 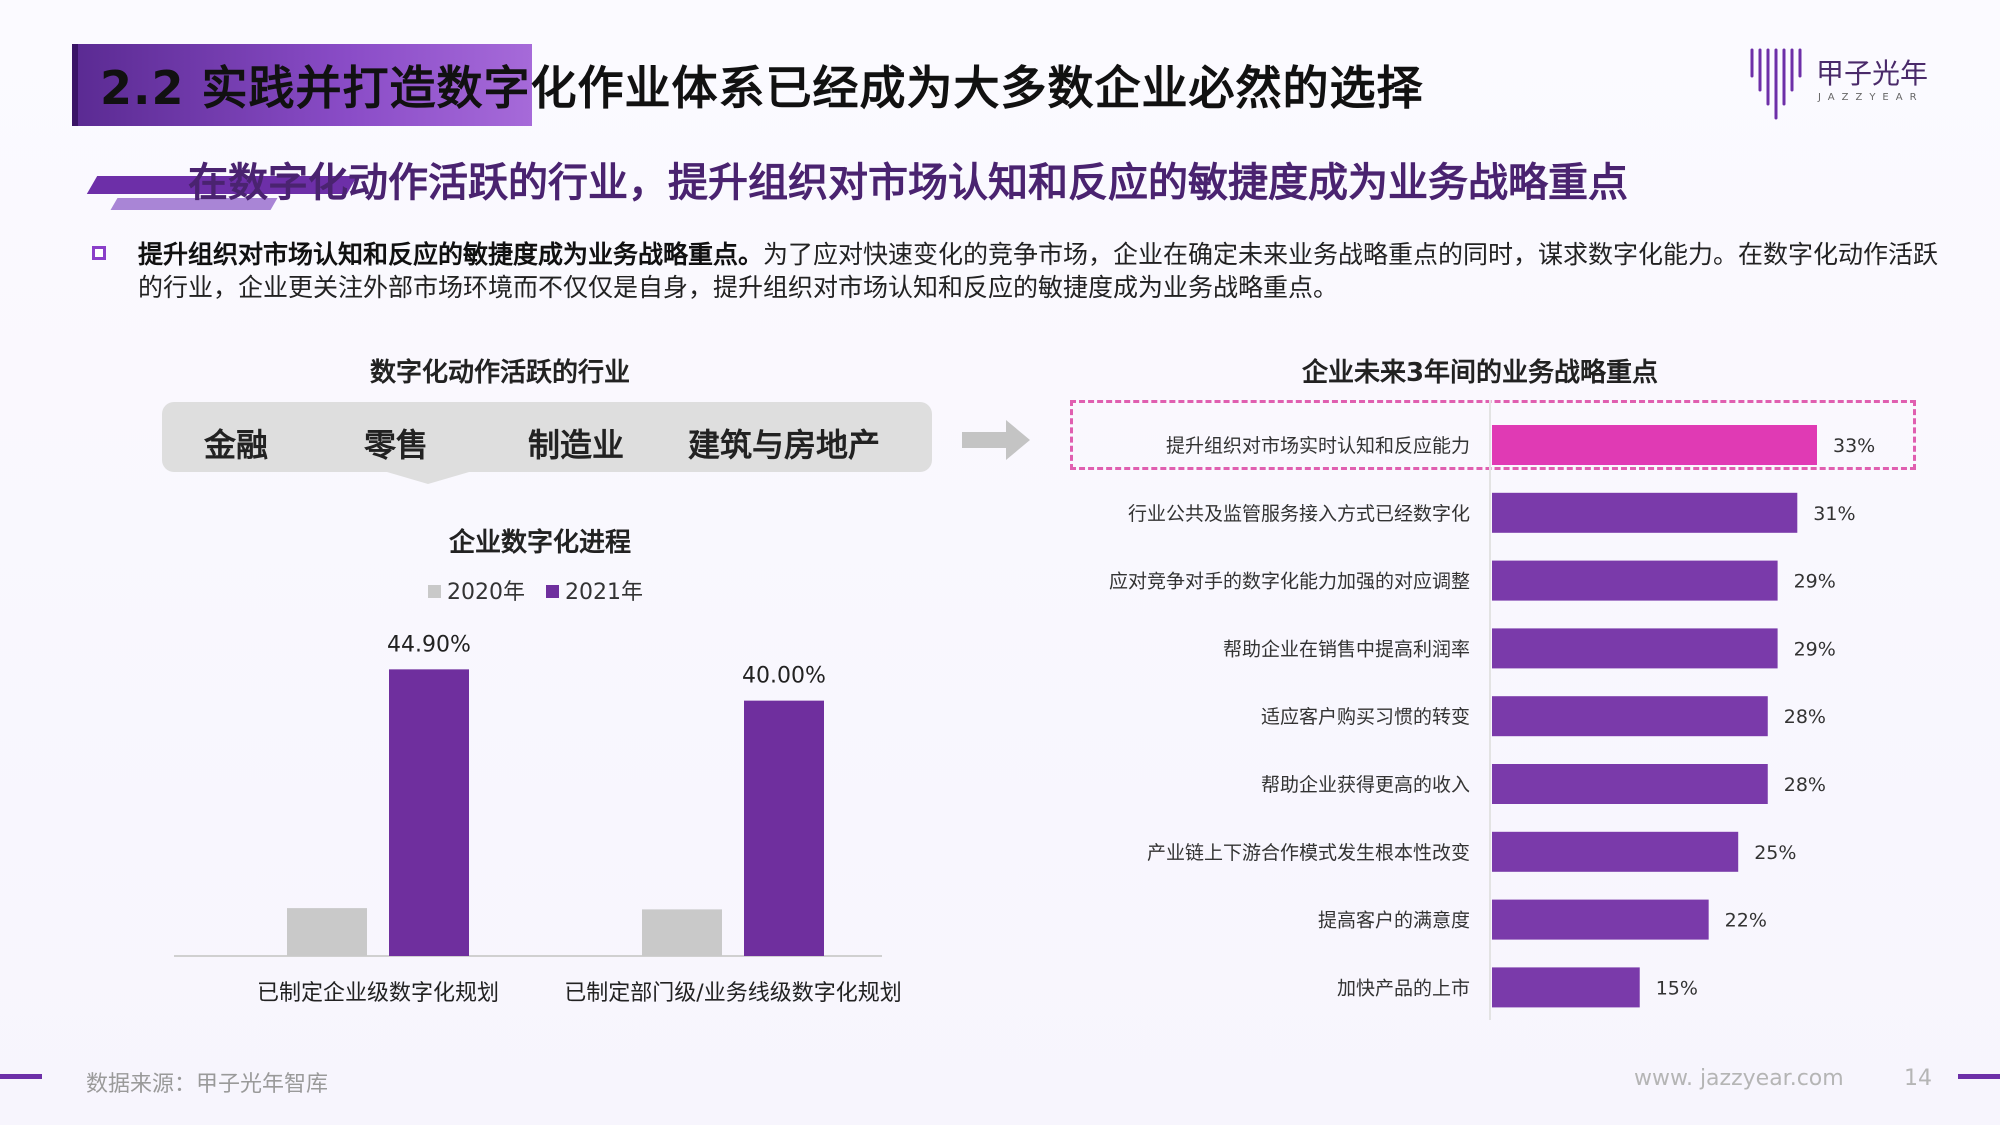 What do you see at coordinates (429, 644) in the screenshot?
I see `data-label: 44.90%` at bounding box center [429, 644].